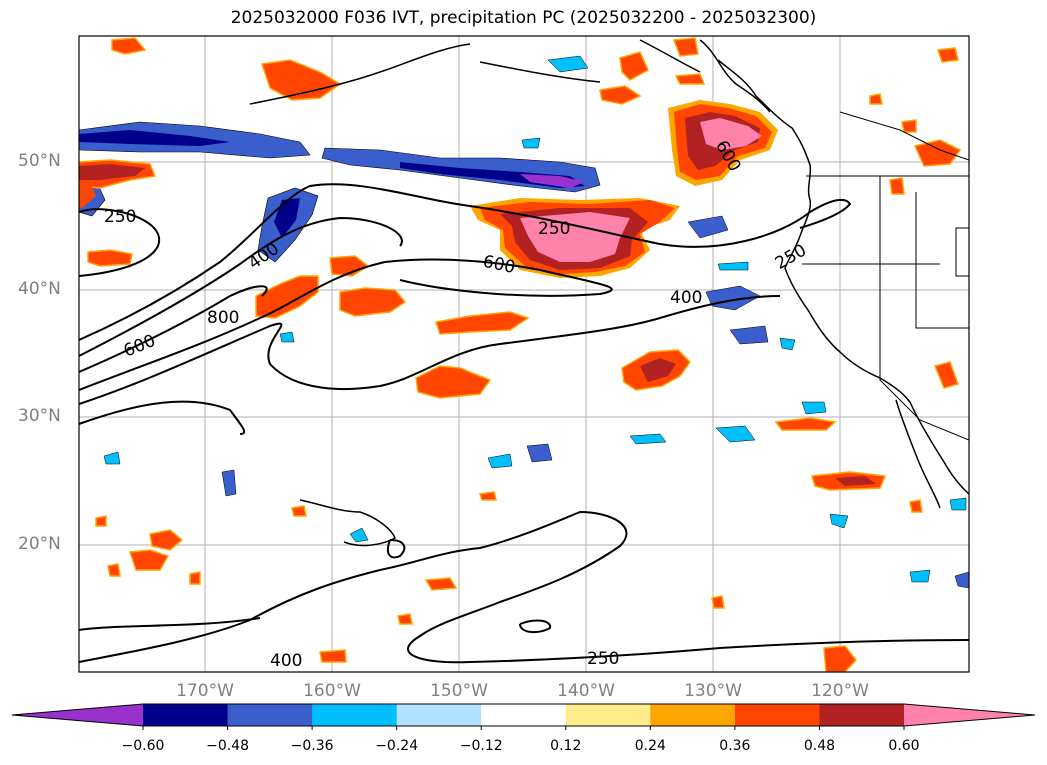 The height and width of the screenshot is (765, 1047). What do you see at coordinates (650, 746) in the screenshot?
I see `colorbar-tick-label: 0.24` at bounding box center [650, 746].